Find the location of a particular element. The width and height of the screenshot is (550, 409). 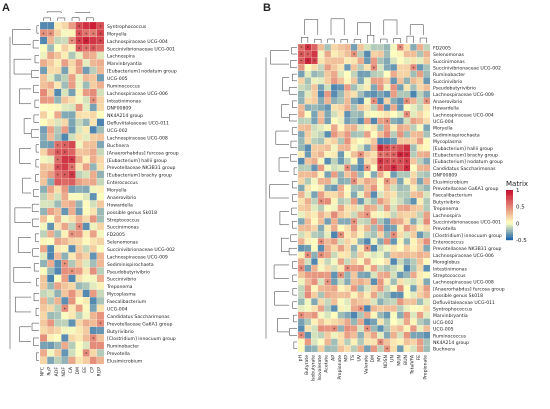

row-label: Syntrophococcus is located at coordinates (453, 309).